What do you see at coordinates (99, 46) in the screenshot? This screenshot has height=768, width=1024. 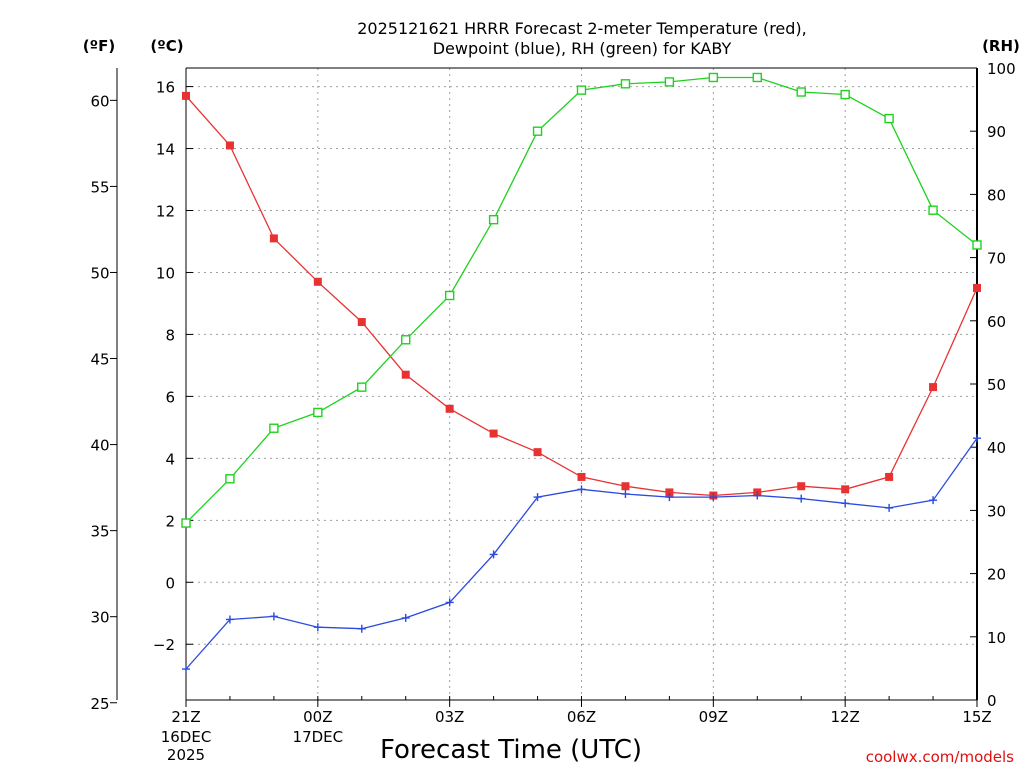 I see `fahrenheit-unit-label: (ºF)` at bounding box center [99, 46].